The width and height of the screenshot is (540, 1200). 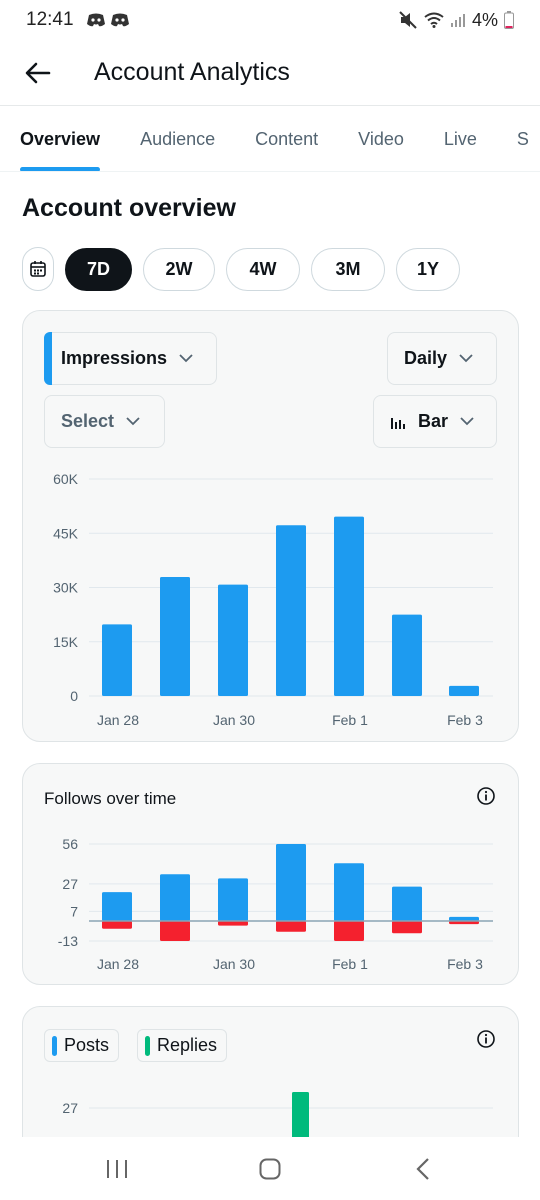 I want to click on range-7d-button: 7D, so click(x=98, y=269).